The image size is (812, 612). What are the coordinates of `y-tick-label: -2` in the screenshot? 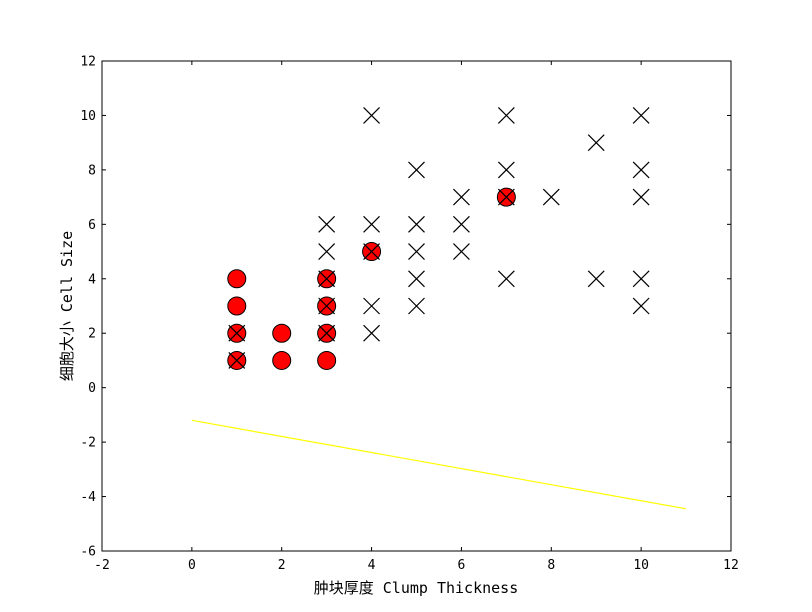 It's located at (88, 443).